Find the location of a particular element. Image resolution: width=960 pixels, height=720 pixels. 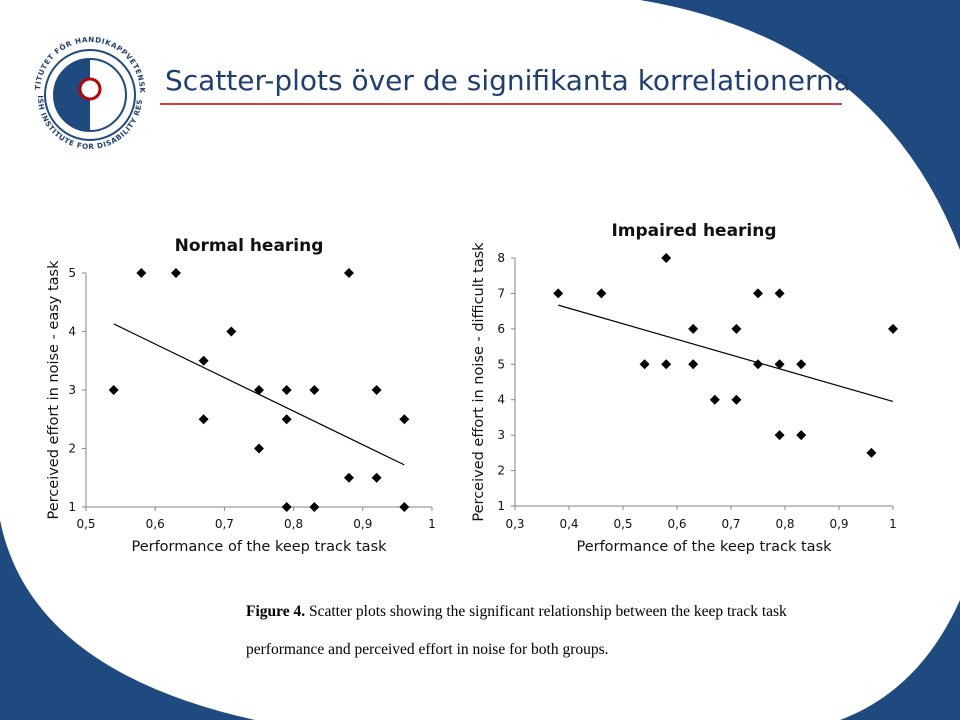

corner-swoosh-bottom-left is located at coordinates (127, 620).